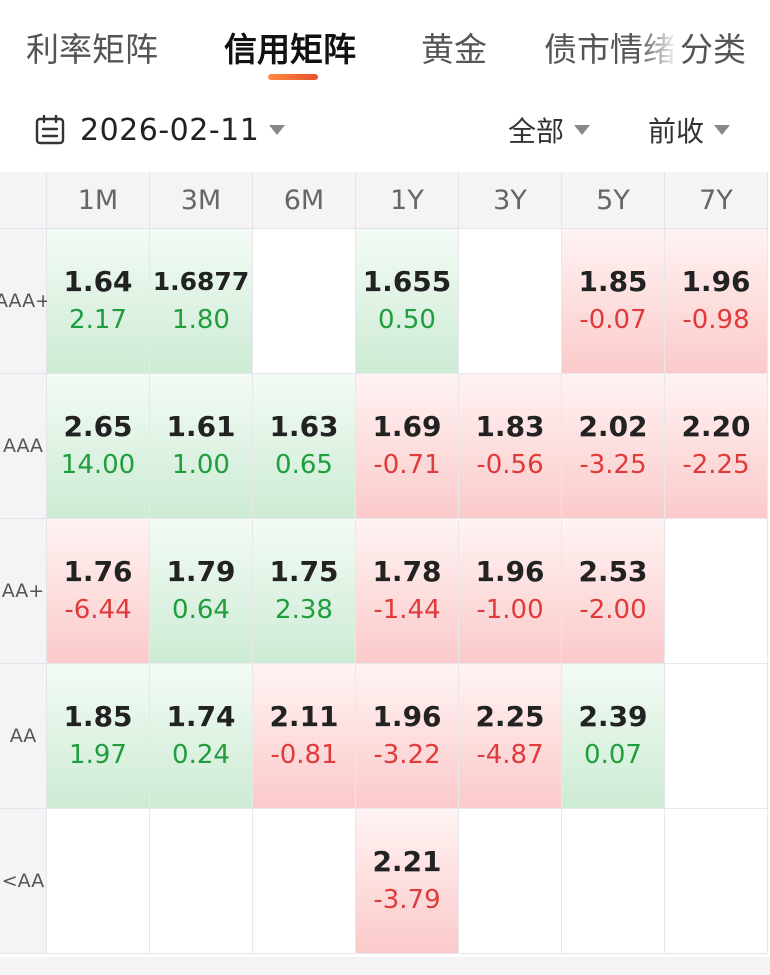  Describe the element at coordinates (201, 465) in the screenshot. I see `change-value: 1.00` at that location.